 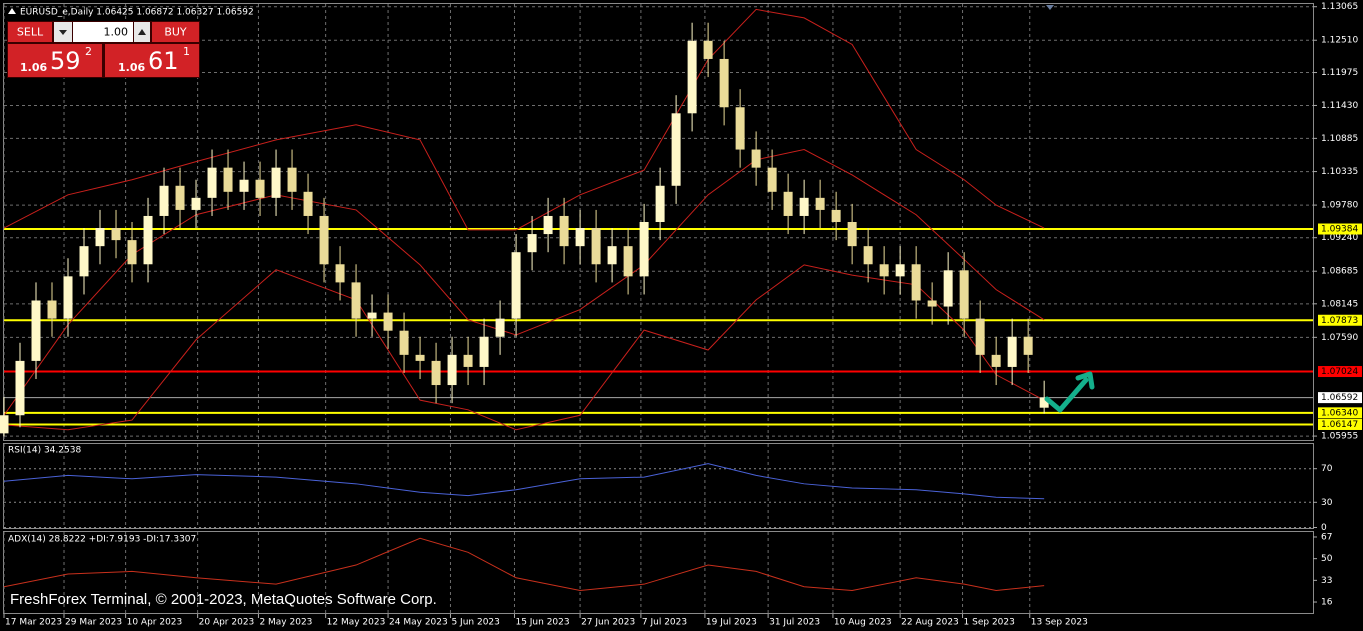 What do you see at coordinates (163, 61) in the screenshot?
I see `ask-pips: 61` at bounding box center [163, 61].